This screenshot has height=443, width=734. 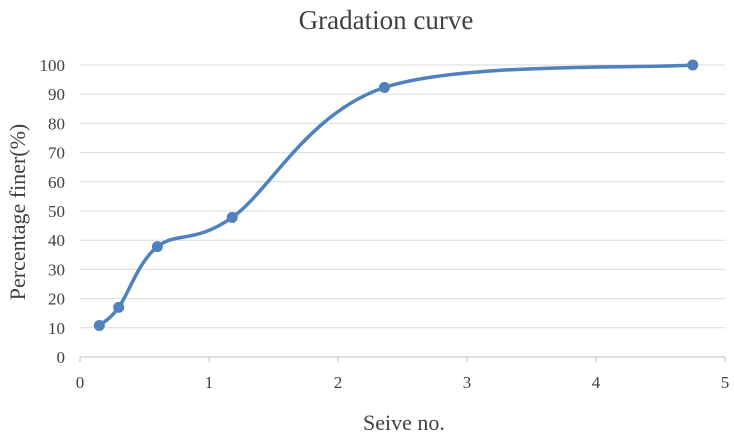 I want to click on y-tick-label: 30, so click(x=56, y=269).